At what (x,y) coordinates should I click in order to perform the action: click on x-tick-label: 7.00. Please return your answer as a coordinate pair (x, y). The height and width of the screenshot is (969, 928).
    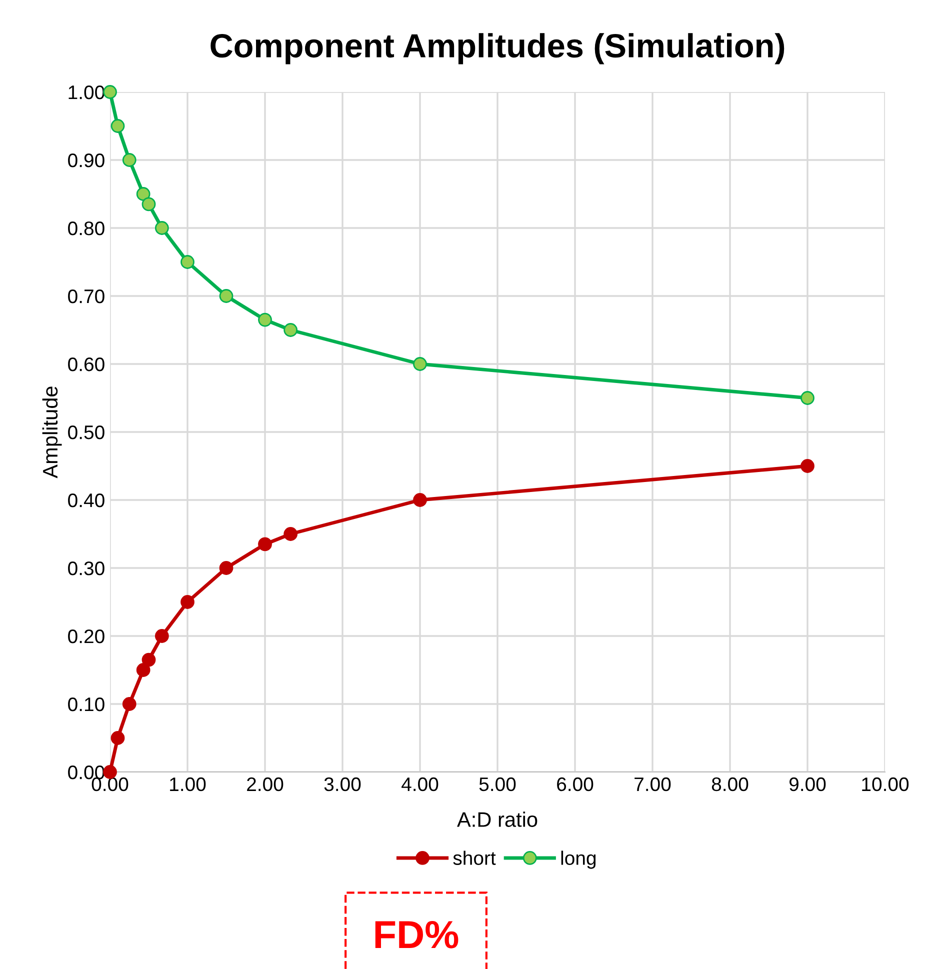
    Looking at the image, I should click on (652, 784).